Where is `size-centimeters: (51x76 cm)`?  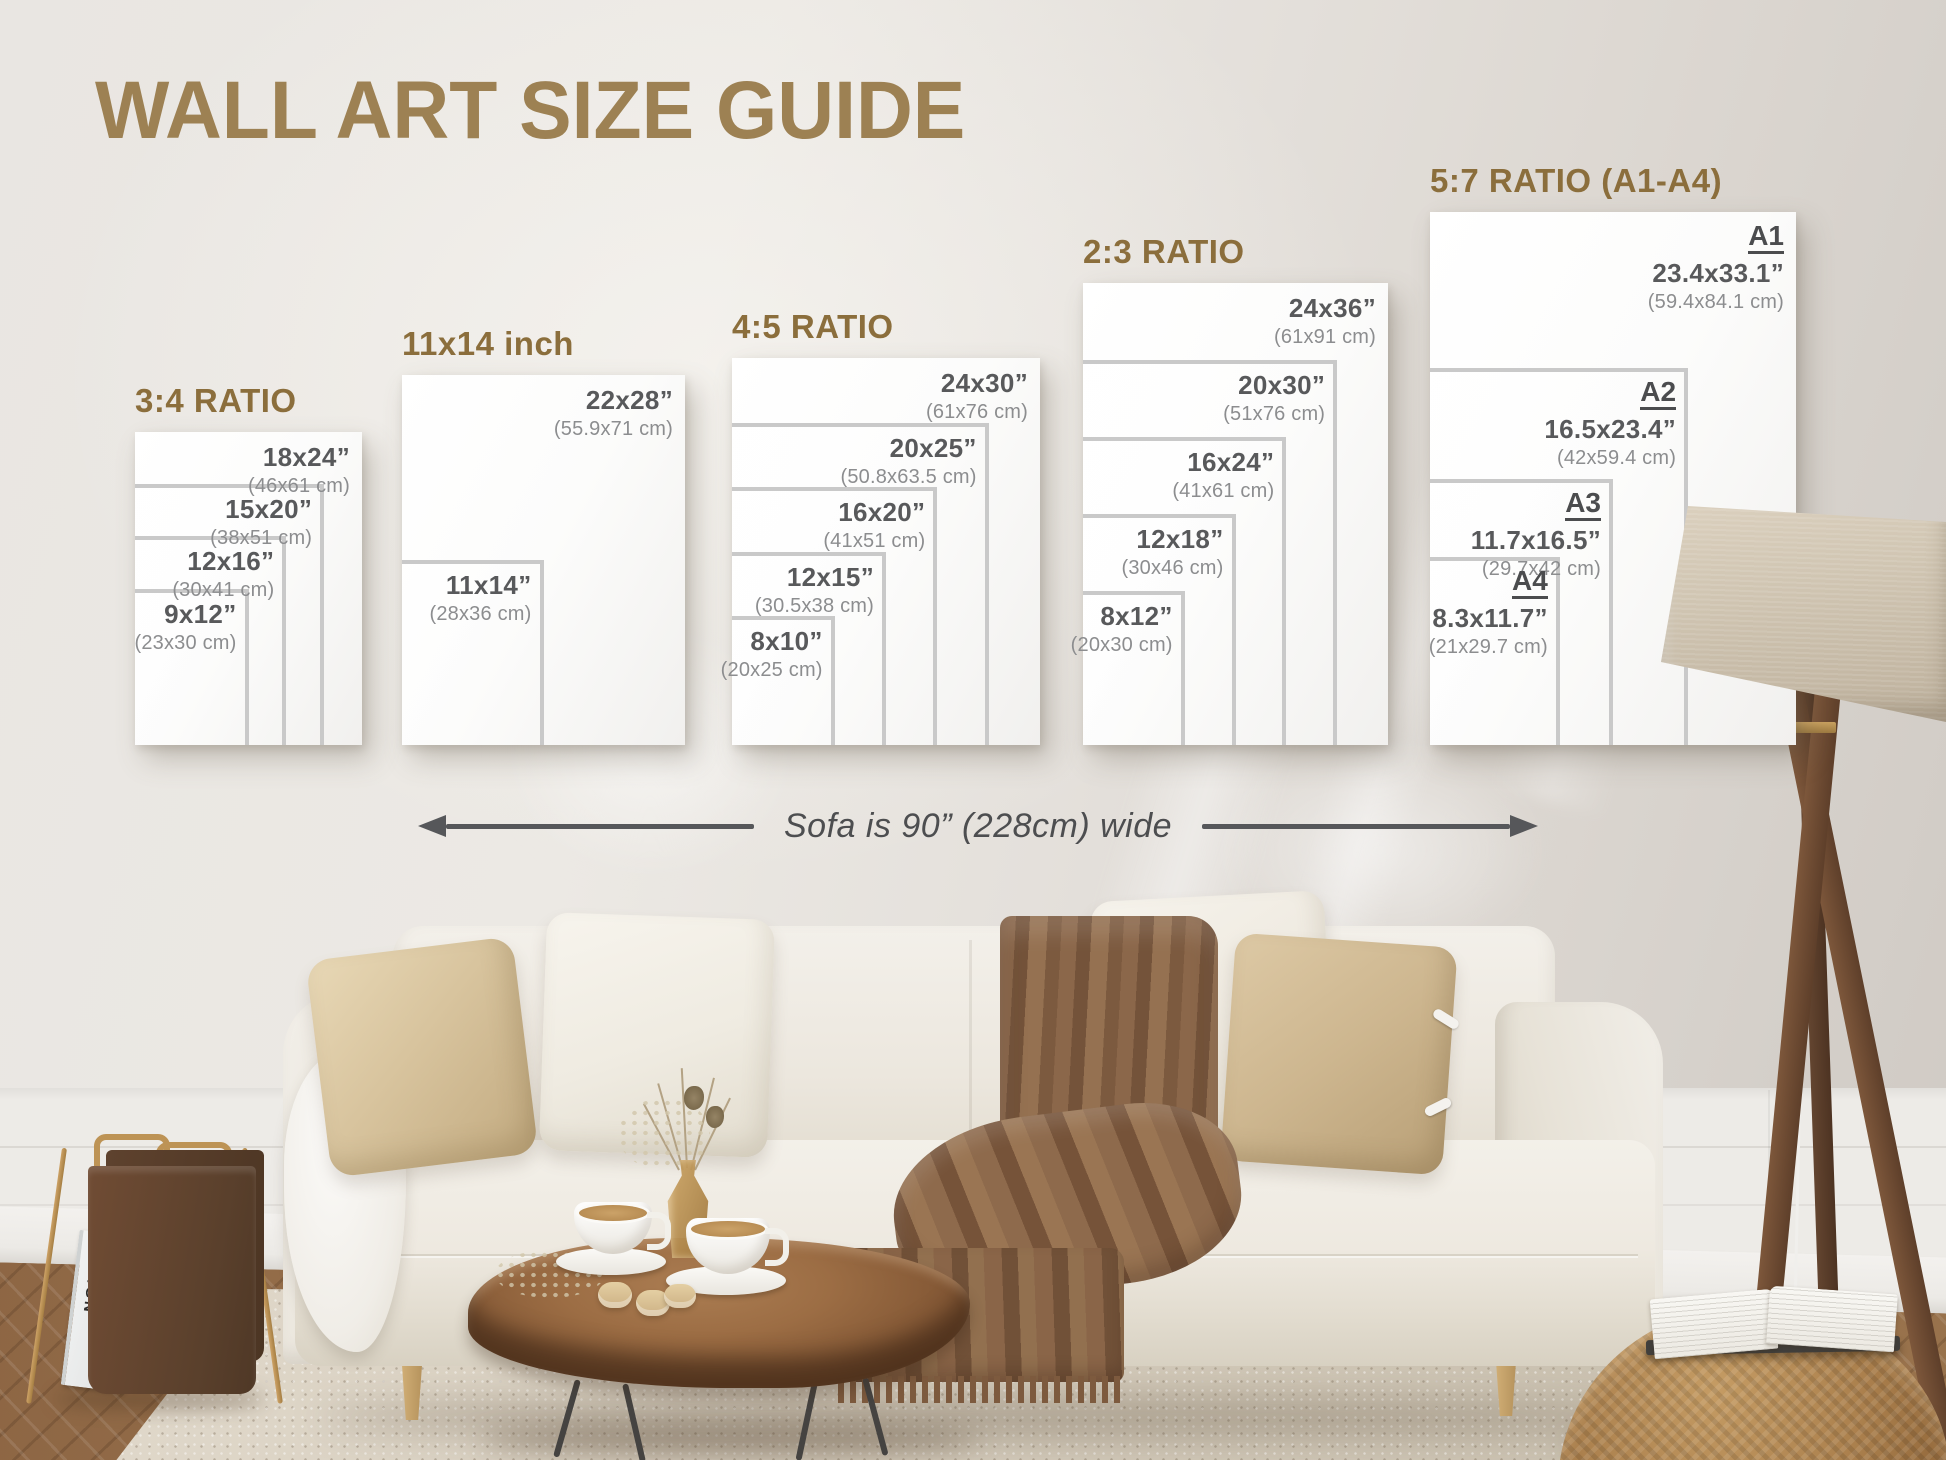
size-centimeters: (51x76 cm) is located at coordinates (1274, 414).